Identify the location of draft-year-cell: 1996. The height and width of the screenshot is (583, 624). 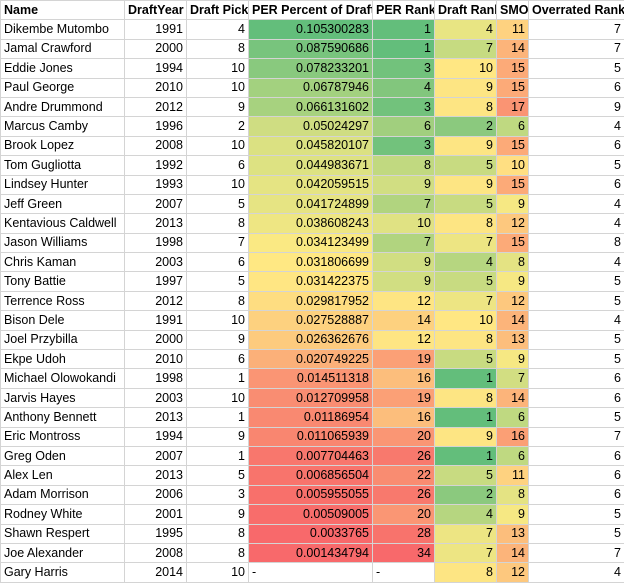
(156, 126).